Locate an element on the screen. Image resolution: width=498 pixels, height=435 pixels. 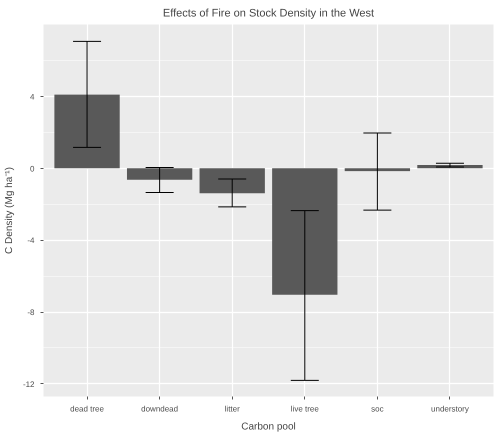
y-tick-label: 0 is located at coordinates (33, 169).